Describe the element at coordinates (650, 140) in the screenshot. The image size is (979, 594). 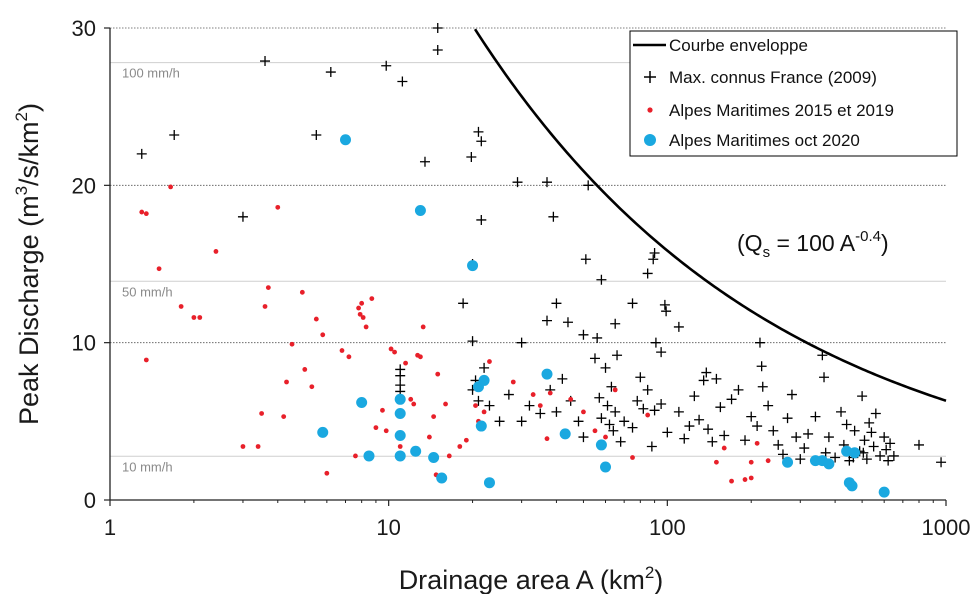
I see `legend-am-2020-swatch` at that location.